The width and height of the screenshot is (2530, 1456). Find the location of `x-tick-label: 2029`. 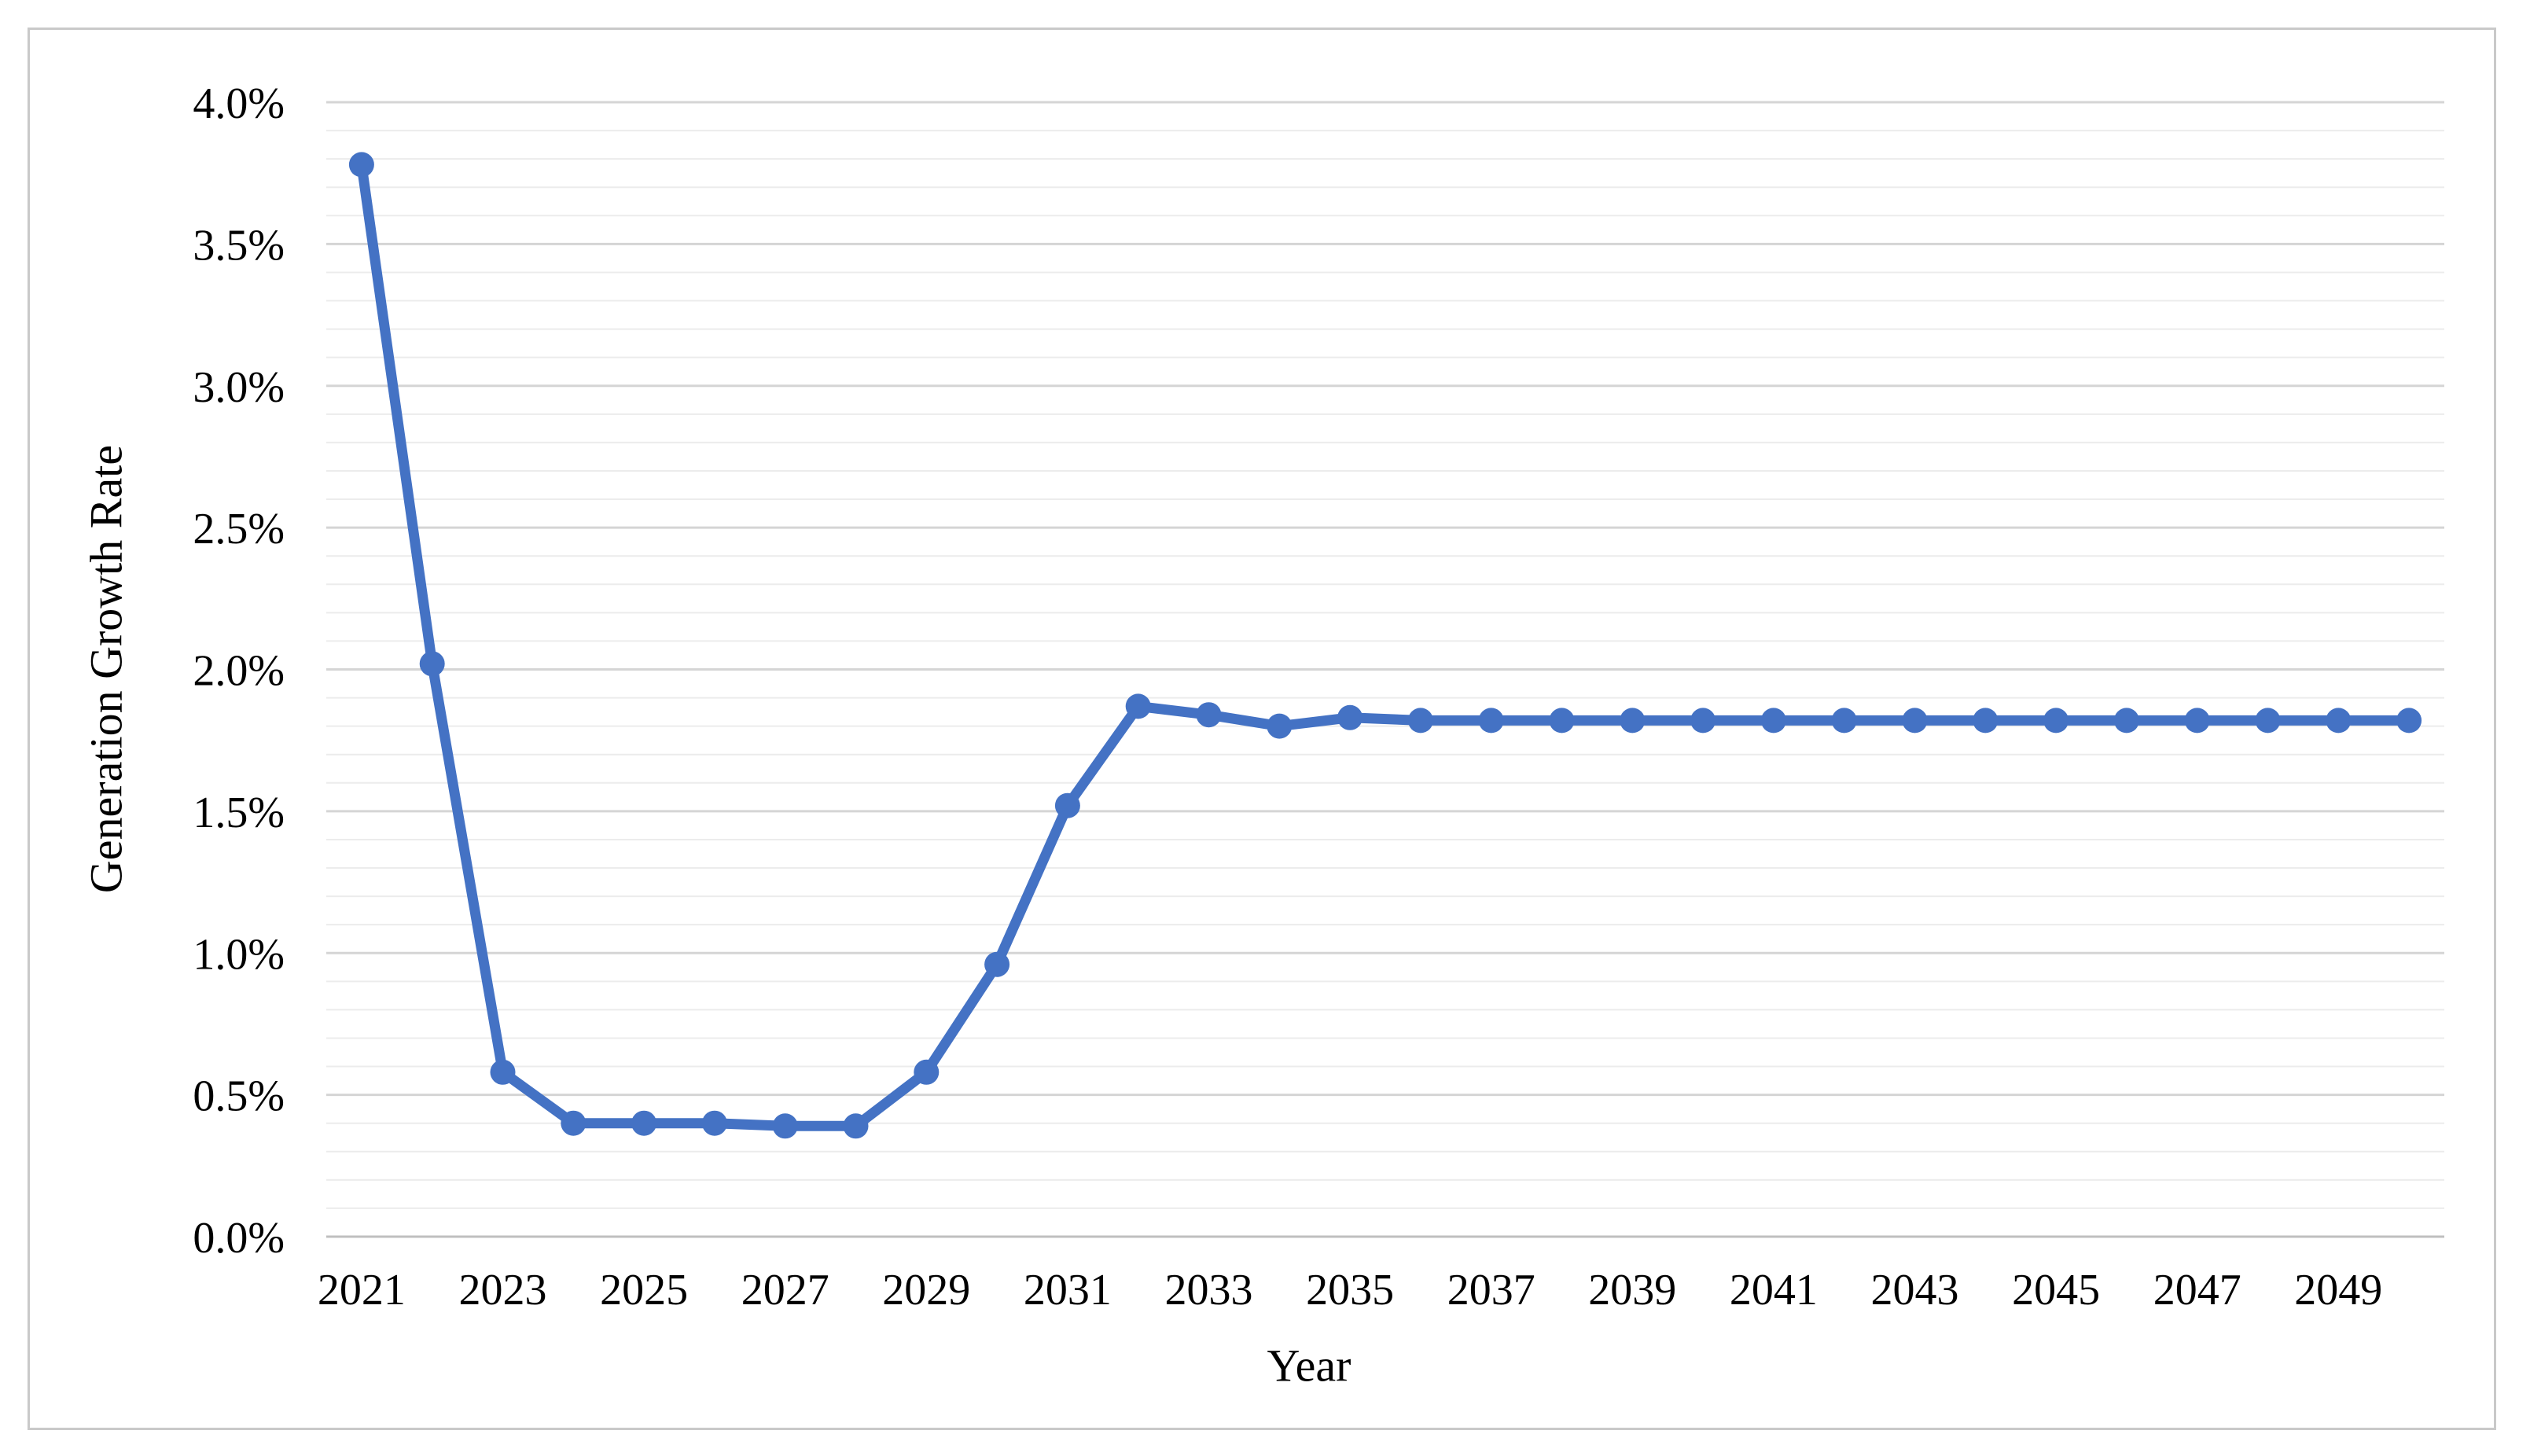

x-tick-label: 2029 is located at coordinates (926, 1290).